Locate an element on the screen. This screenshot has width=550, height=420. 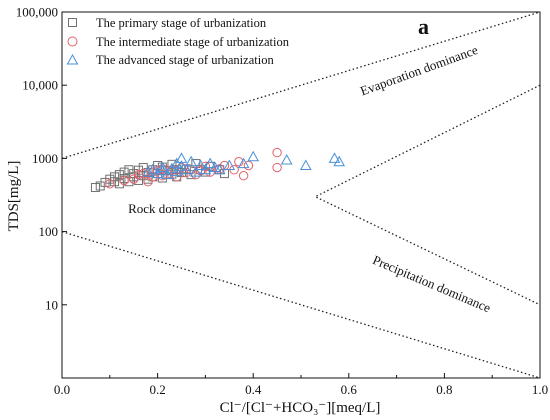
legend-square-marker is located at coordinates (72, 22).